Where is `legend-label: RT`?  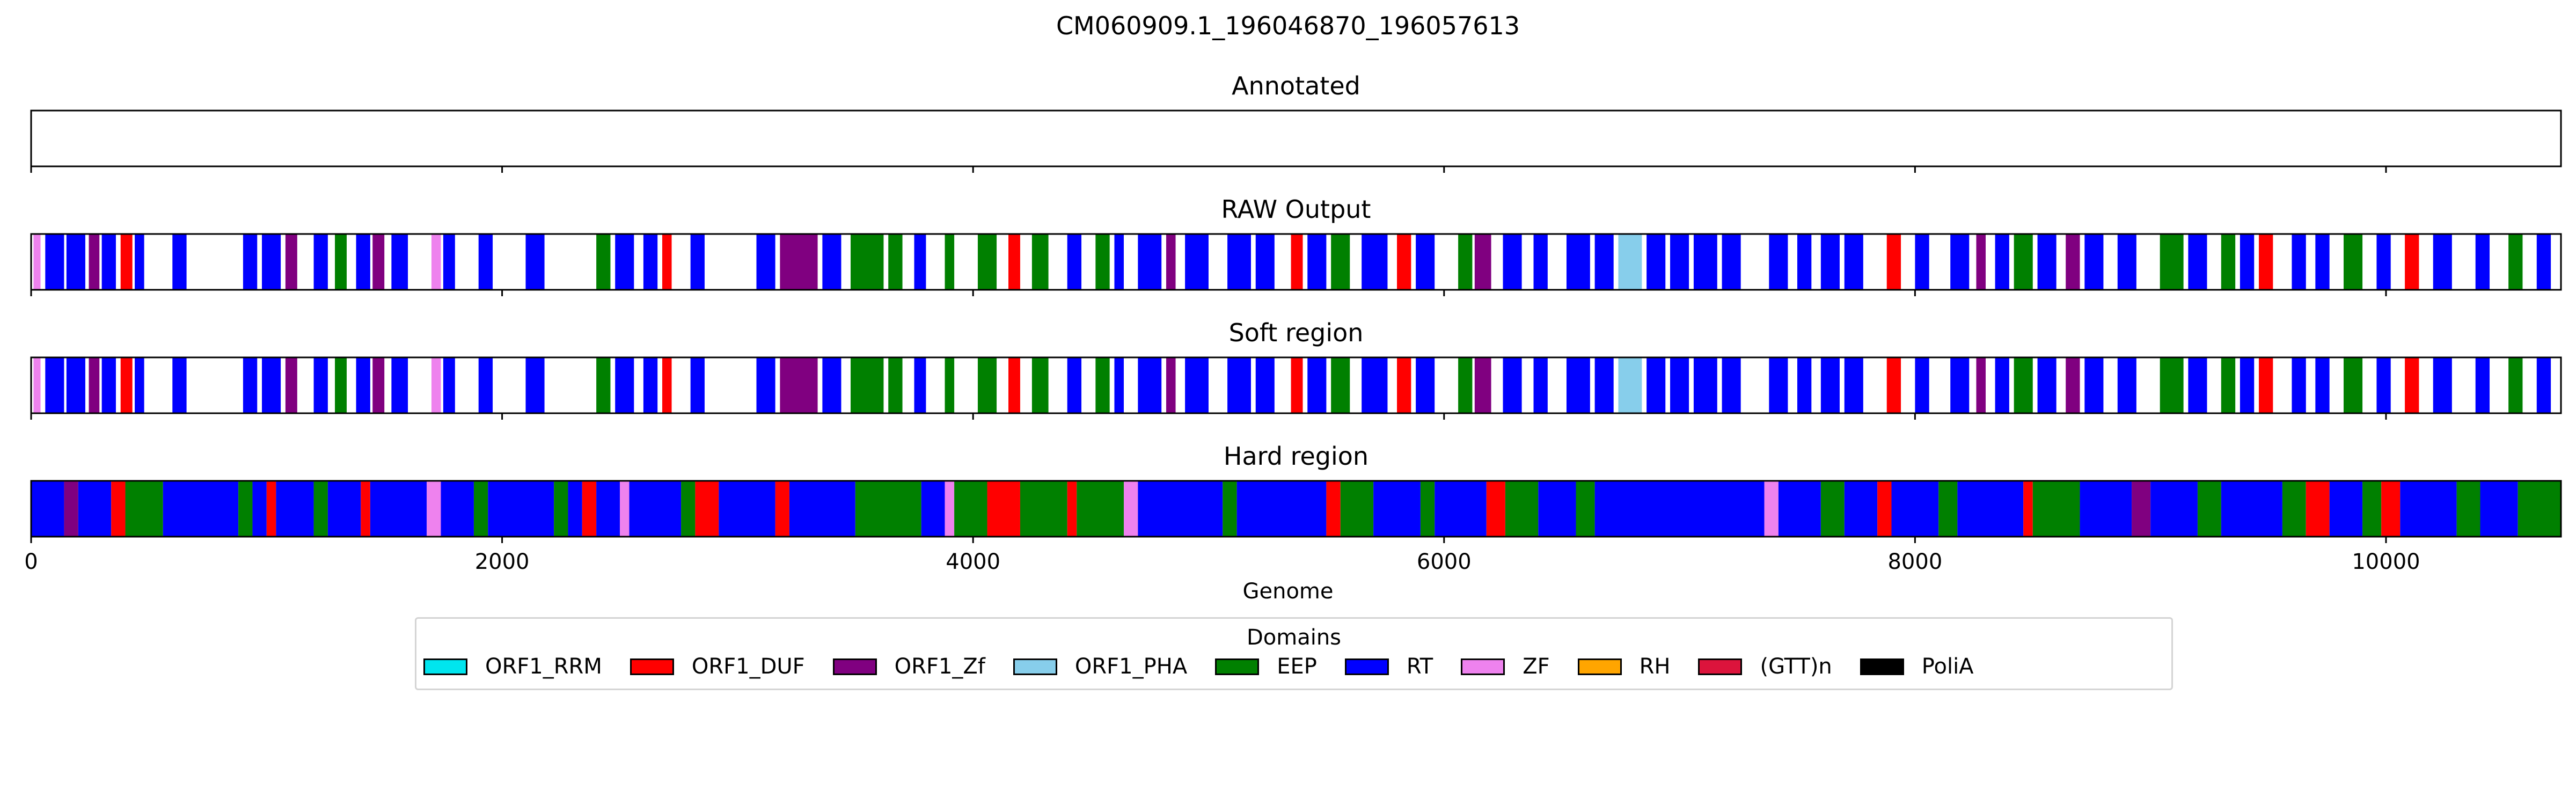 legend-label: RT is located at coordinates (1419, 666).